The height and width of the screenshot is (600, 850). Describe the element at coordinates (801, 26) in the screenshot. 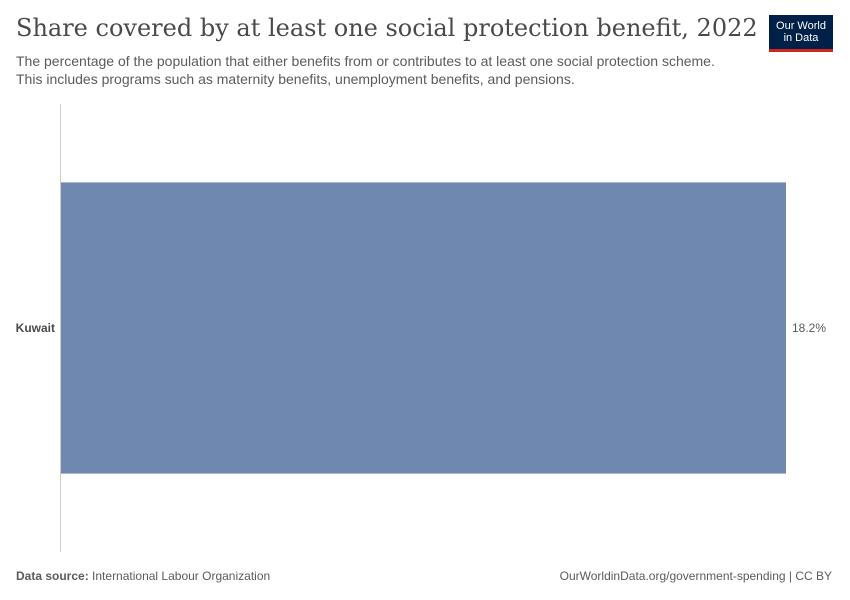

I see `logo-line-1: Our World` at that location.